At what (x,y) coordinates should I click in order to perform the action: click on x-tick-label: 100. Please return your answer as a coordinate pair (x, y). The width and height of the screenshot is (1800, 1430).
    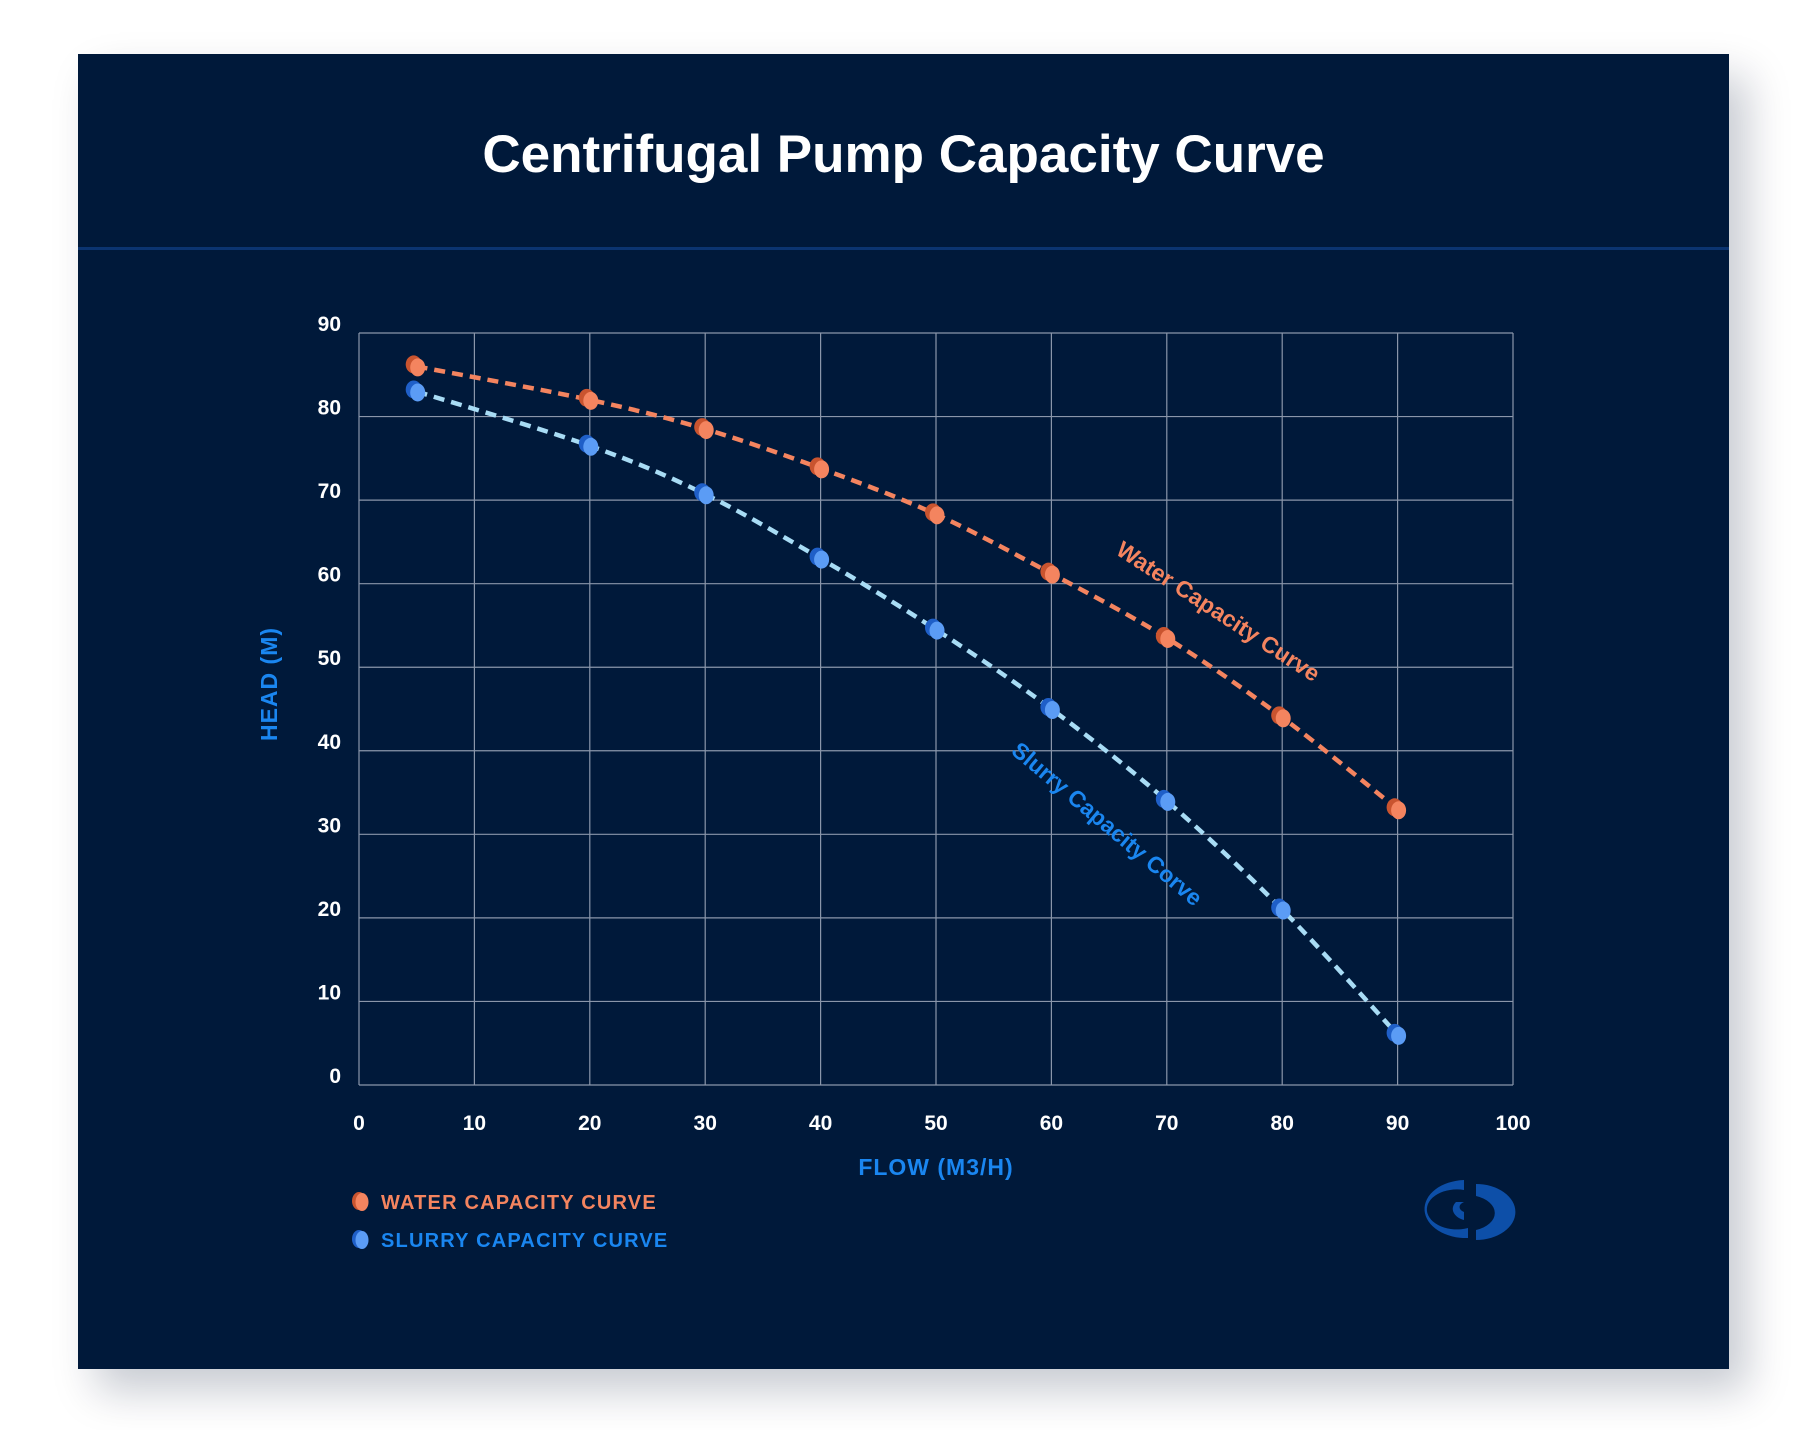
    Looking at the image, I should click on (1512, 1123).